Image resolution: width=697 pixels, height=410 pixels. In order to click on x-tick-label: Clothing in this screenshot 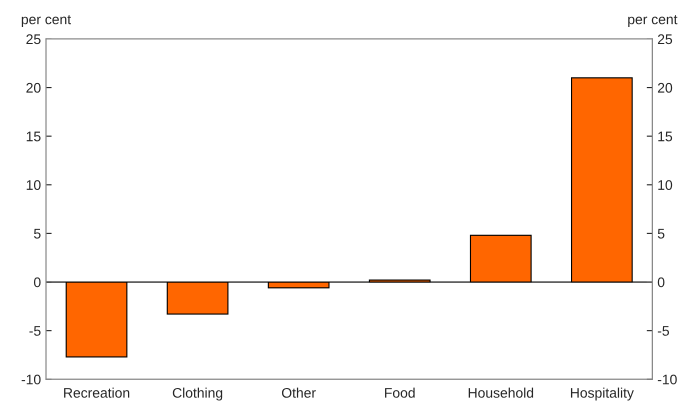, I will do `click(197, 394)`.